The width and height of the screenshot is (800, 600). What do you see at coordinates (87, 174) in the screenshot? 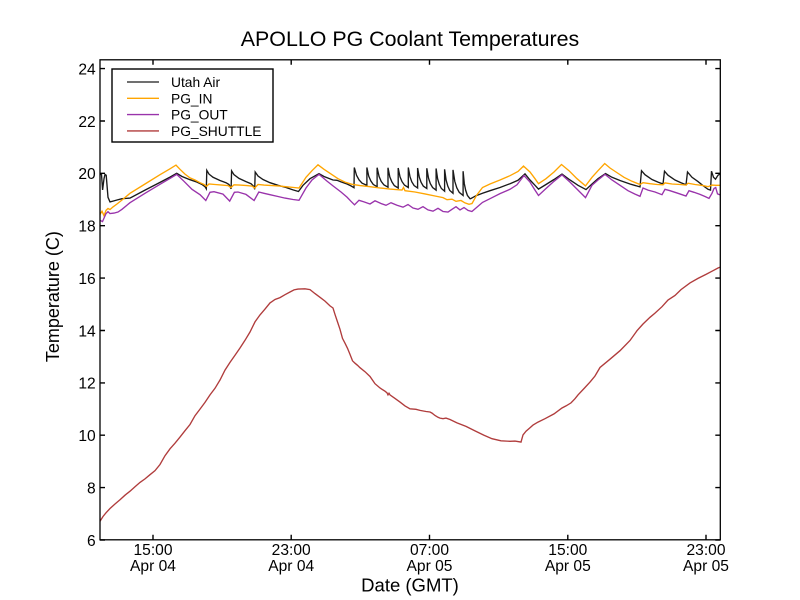
I see `svg-text: 20` at bounding box center [87, 174].